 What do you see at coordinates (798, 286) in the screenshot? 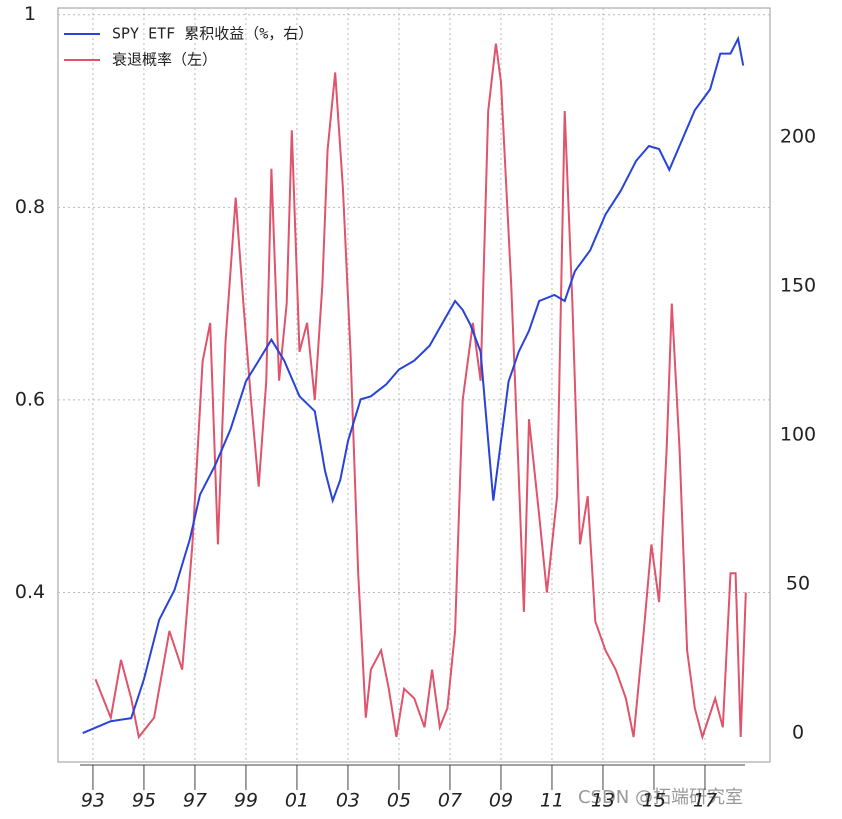
I see `y2-tick-label: 150` at bounding box center [798, 286].